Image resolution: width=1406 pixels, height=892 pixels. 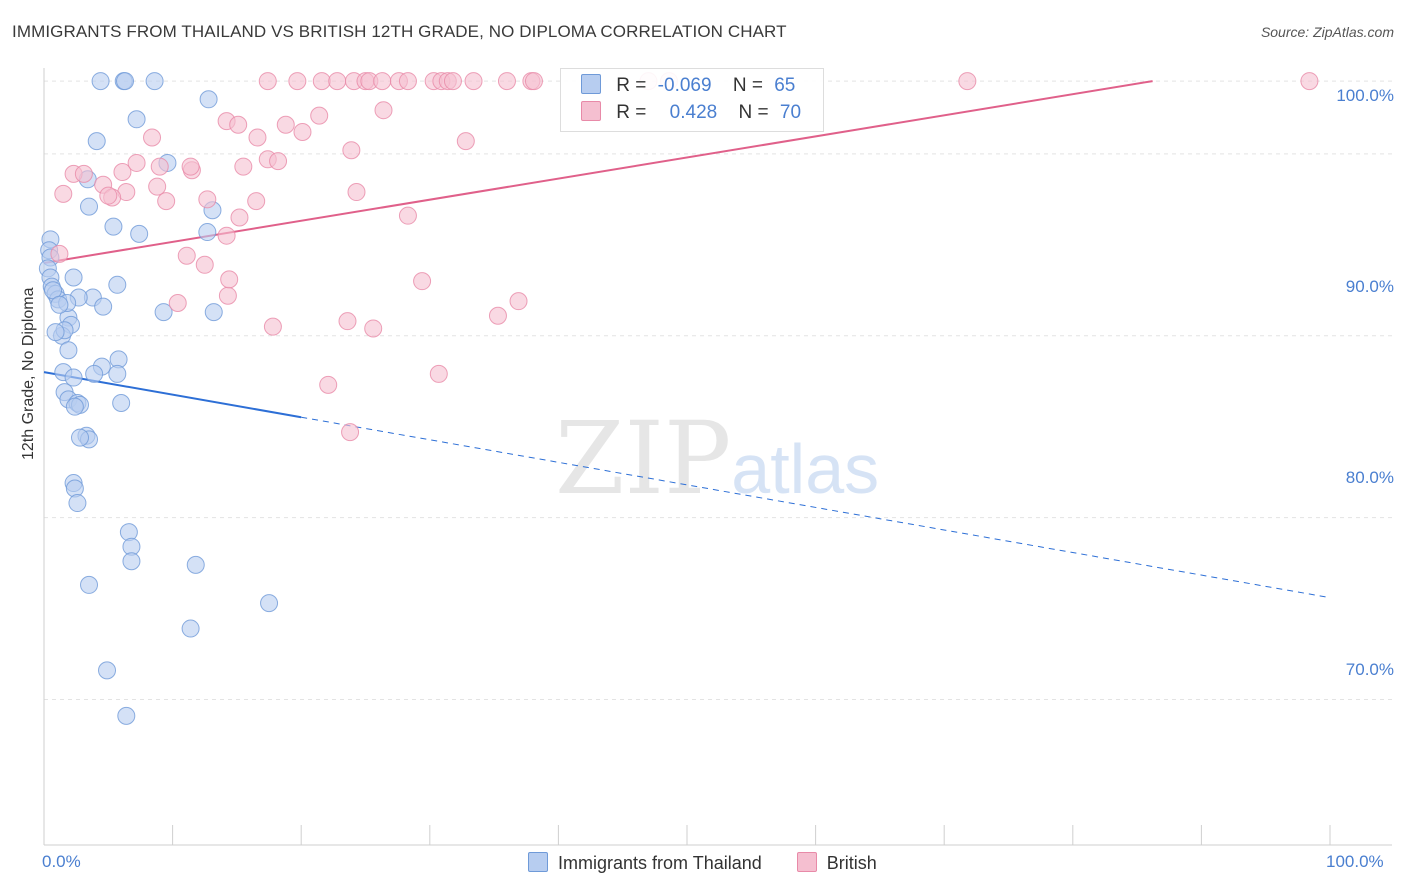 I want to click on legend-r-value: -0.069, so click(x=684, y=85).